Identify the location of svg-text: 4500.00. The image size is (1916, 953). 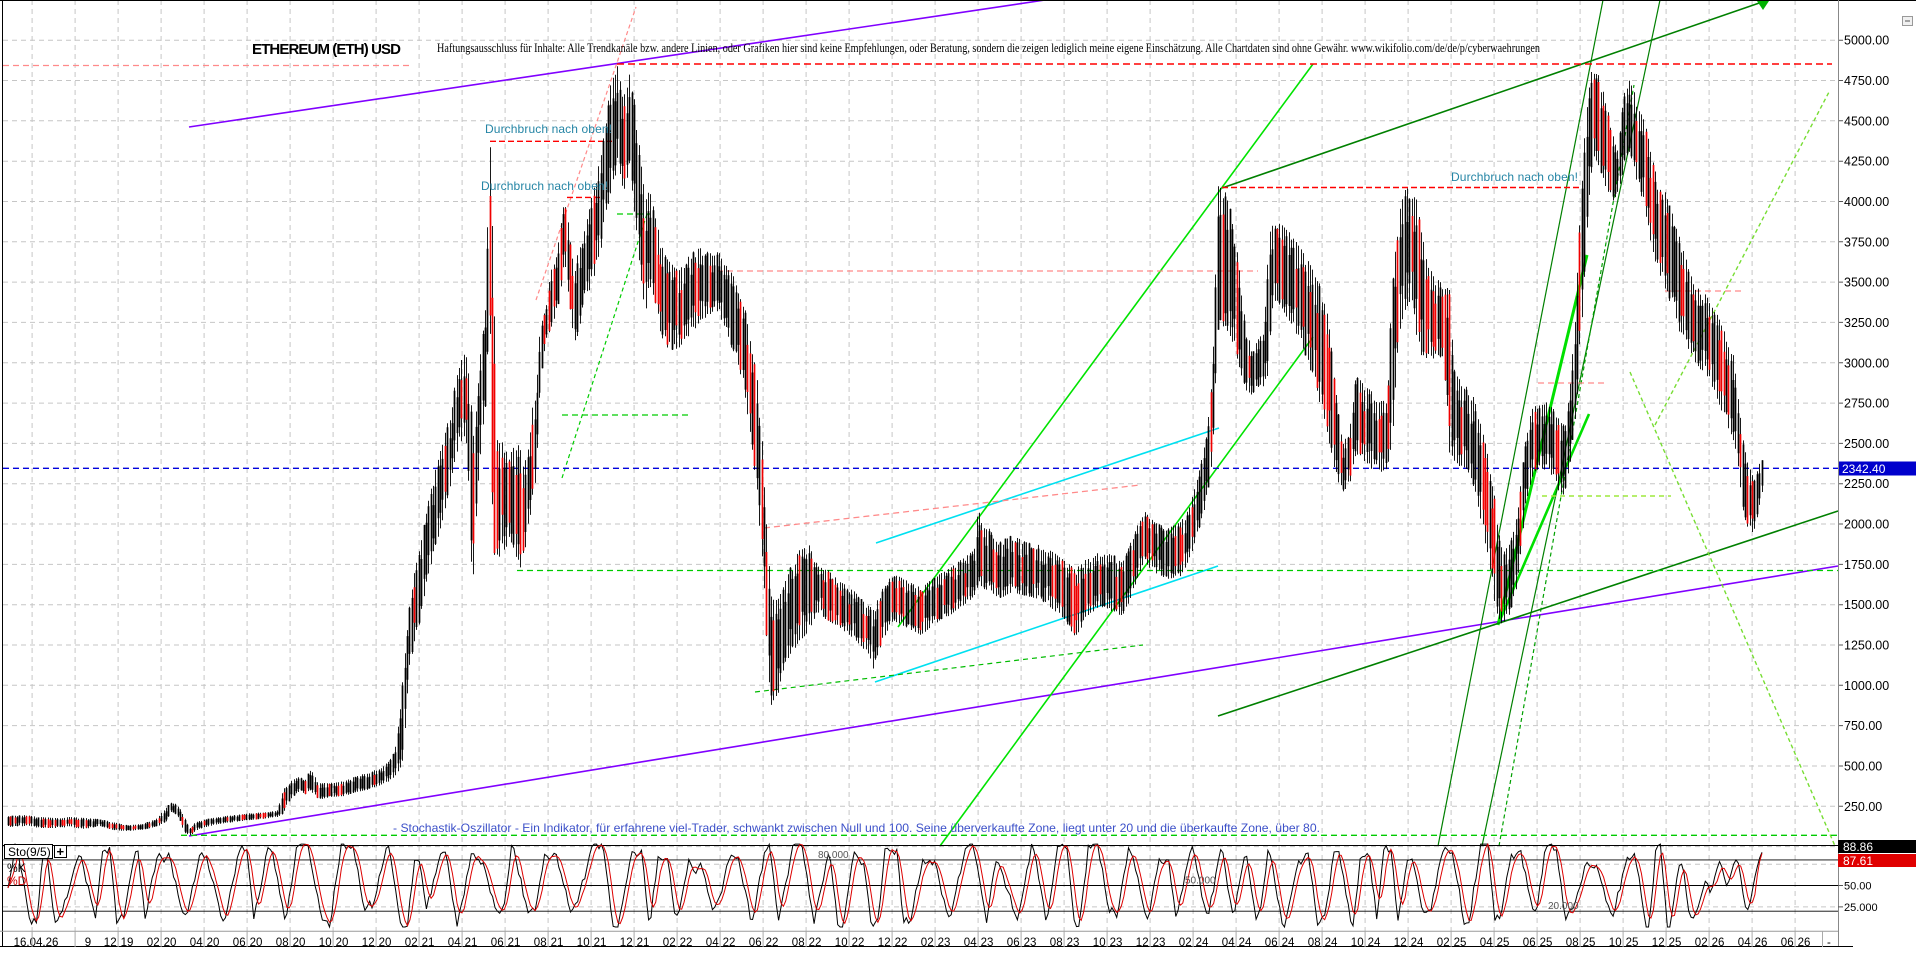
(1866, 121).